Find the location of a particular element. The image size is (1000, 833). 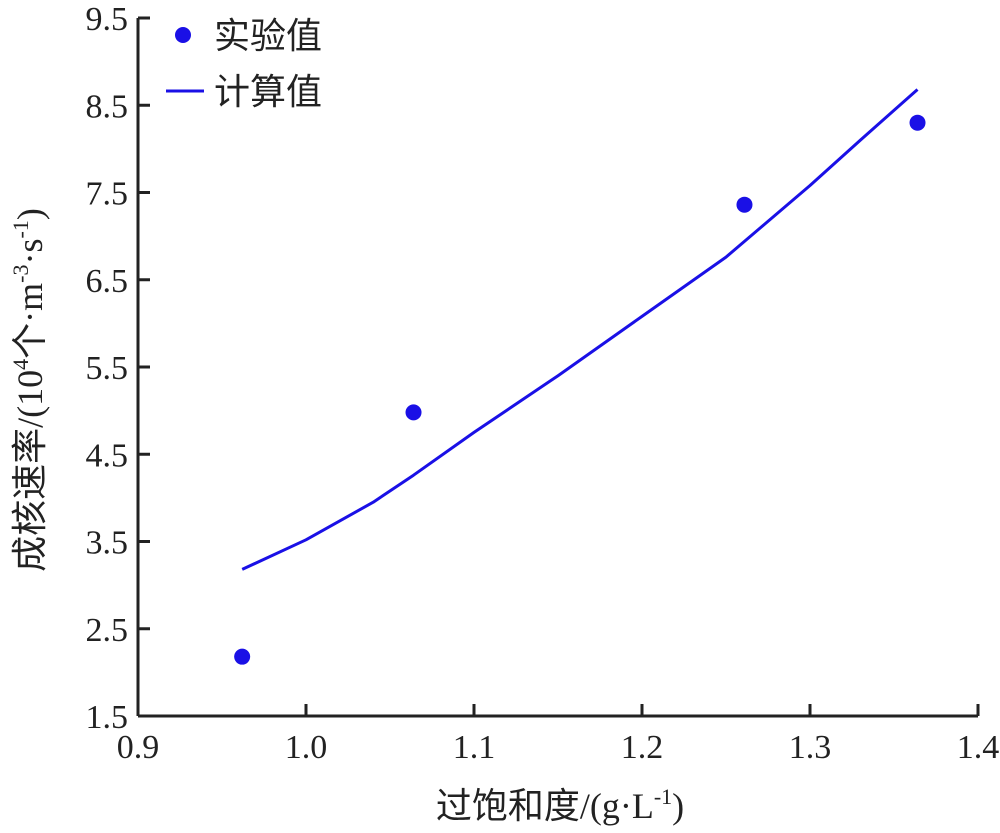

legend-label-line: 计算值 is located at coordinates (268, 92).